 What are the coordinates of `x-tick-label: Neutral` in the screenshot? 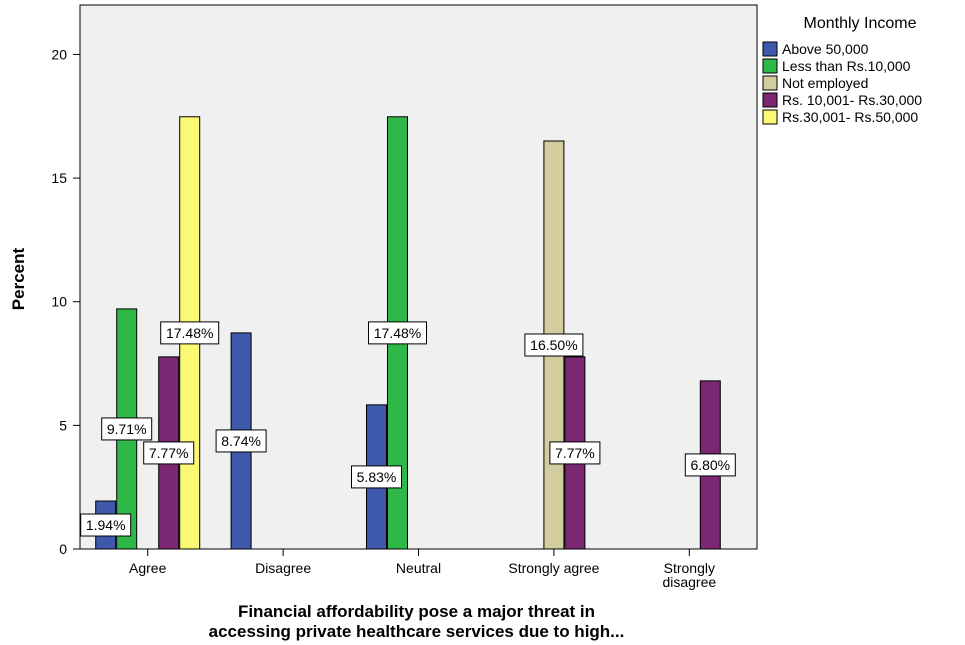 It's located at (418, 568).